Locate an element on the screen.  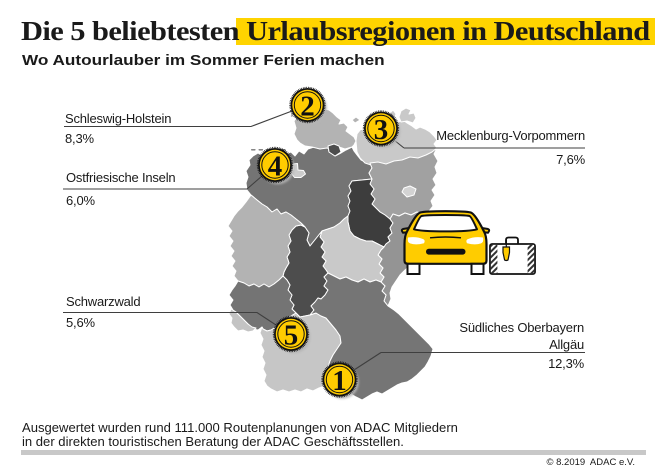
svg-text: 3 is located at coordinates (381, 130).